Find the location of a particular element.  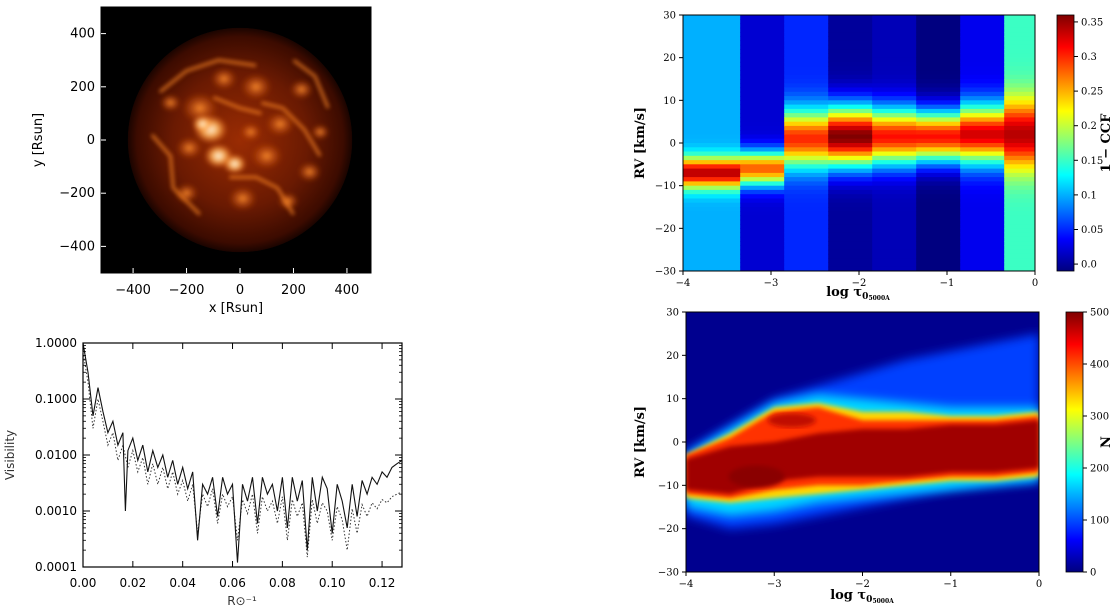

colorbar-tick-label: 0.35 is located at coordinates (1092, 22).